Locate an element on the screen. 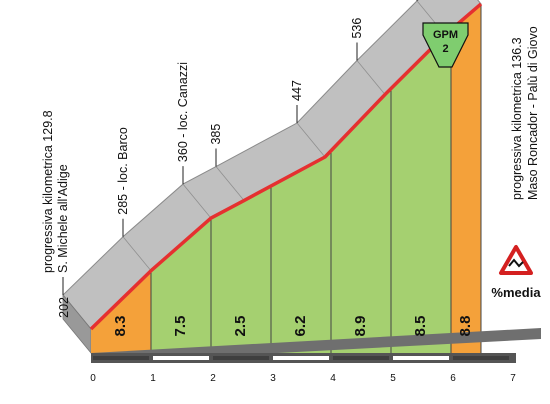 This screenshot has width=550, height=404. point-label: S. Michele all'Adige is located at coordinates (63, 218).